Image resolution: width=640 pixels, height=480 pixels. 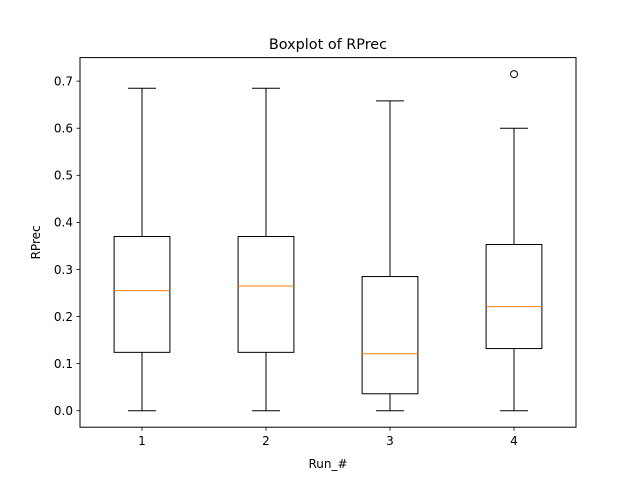 What do you see at coordinates (36, 242) in the screenshot?
I see `y-axis-label: RPrec` at bounding box center [36, 242].